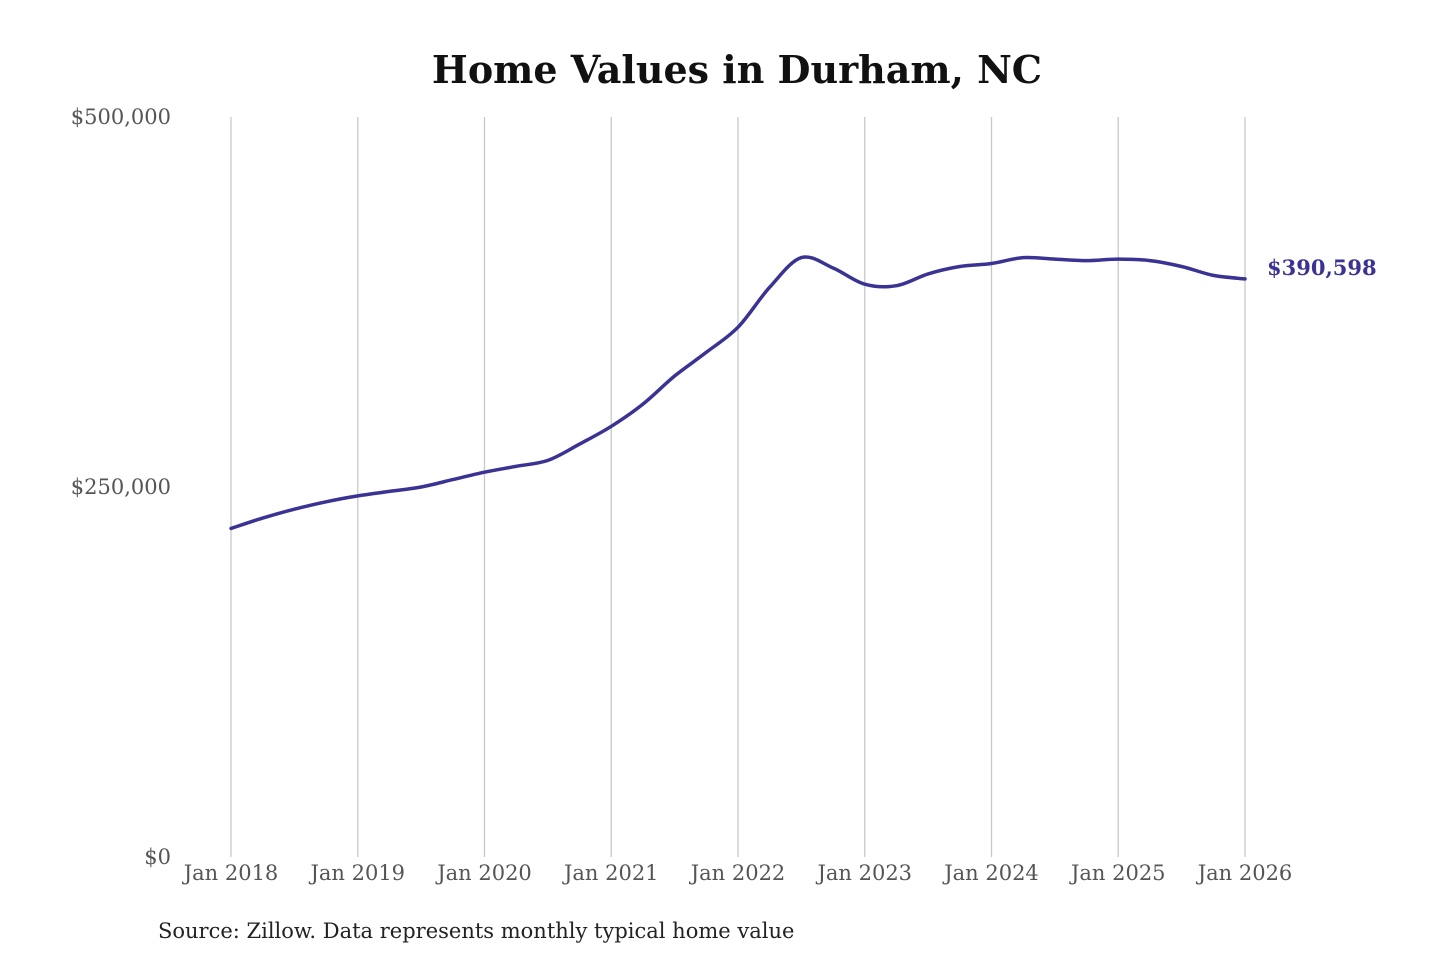  I want to click on x-tick-label: Jan 2019, so click(356, 873).